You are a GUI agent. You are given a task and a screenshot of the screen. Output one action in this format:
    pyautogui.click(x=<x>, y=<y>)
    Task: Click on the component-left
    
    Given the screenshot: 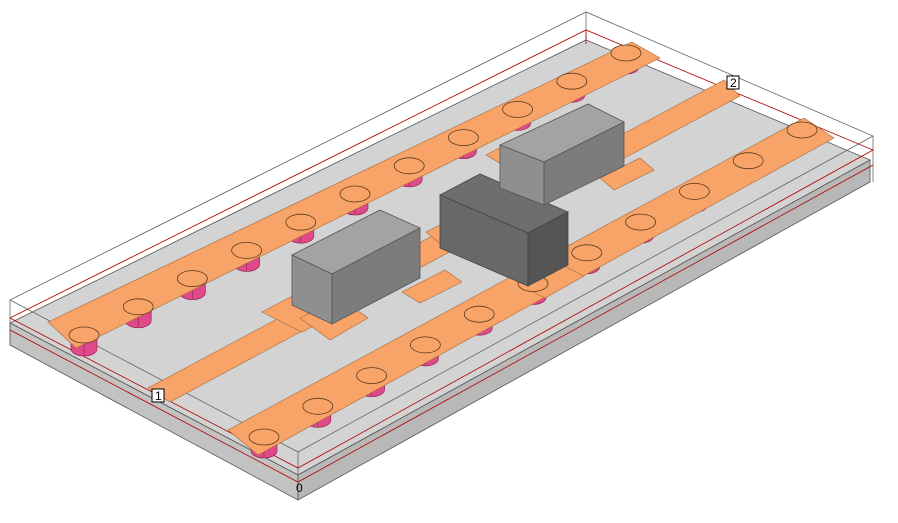 What is the action you would take?
    pyautogui.click(x=356, y=267)
    